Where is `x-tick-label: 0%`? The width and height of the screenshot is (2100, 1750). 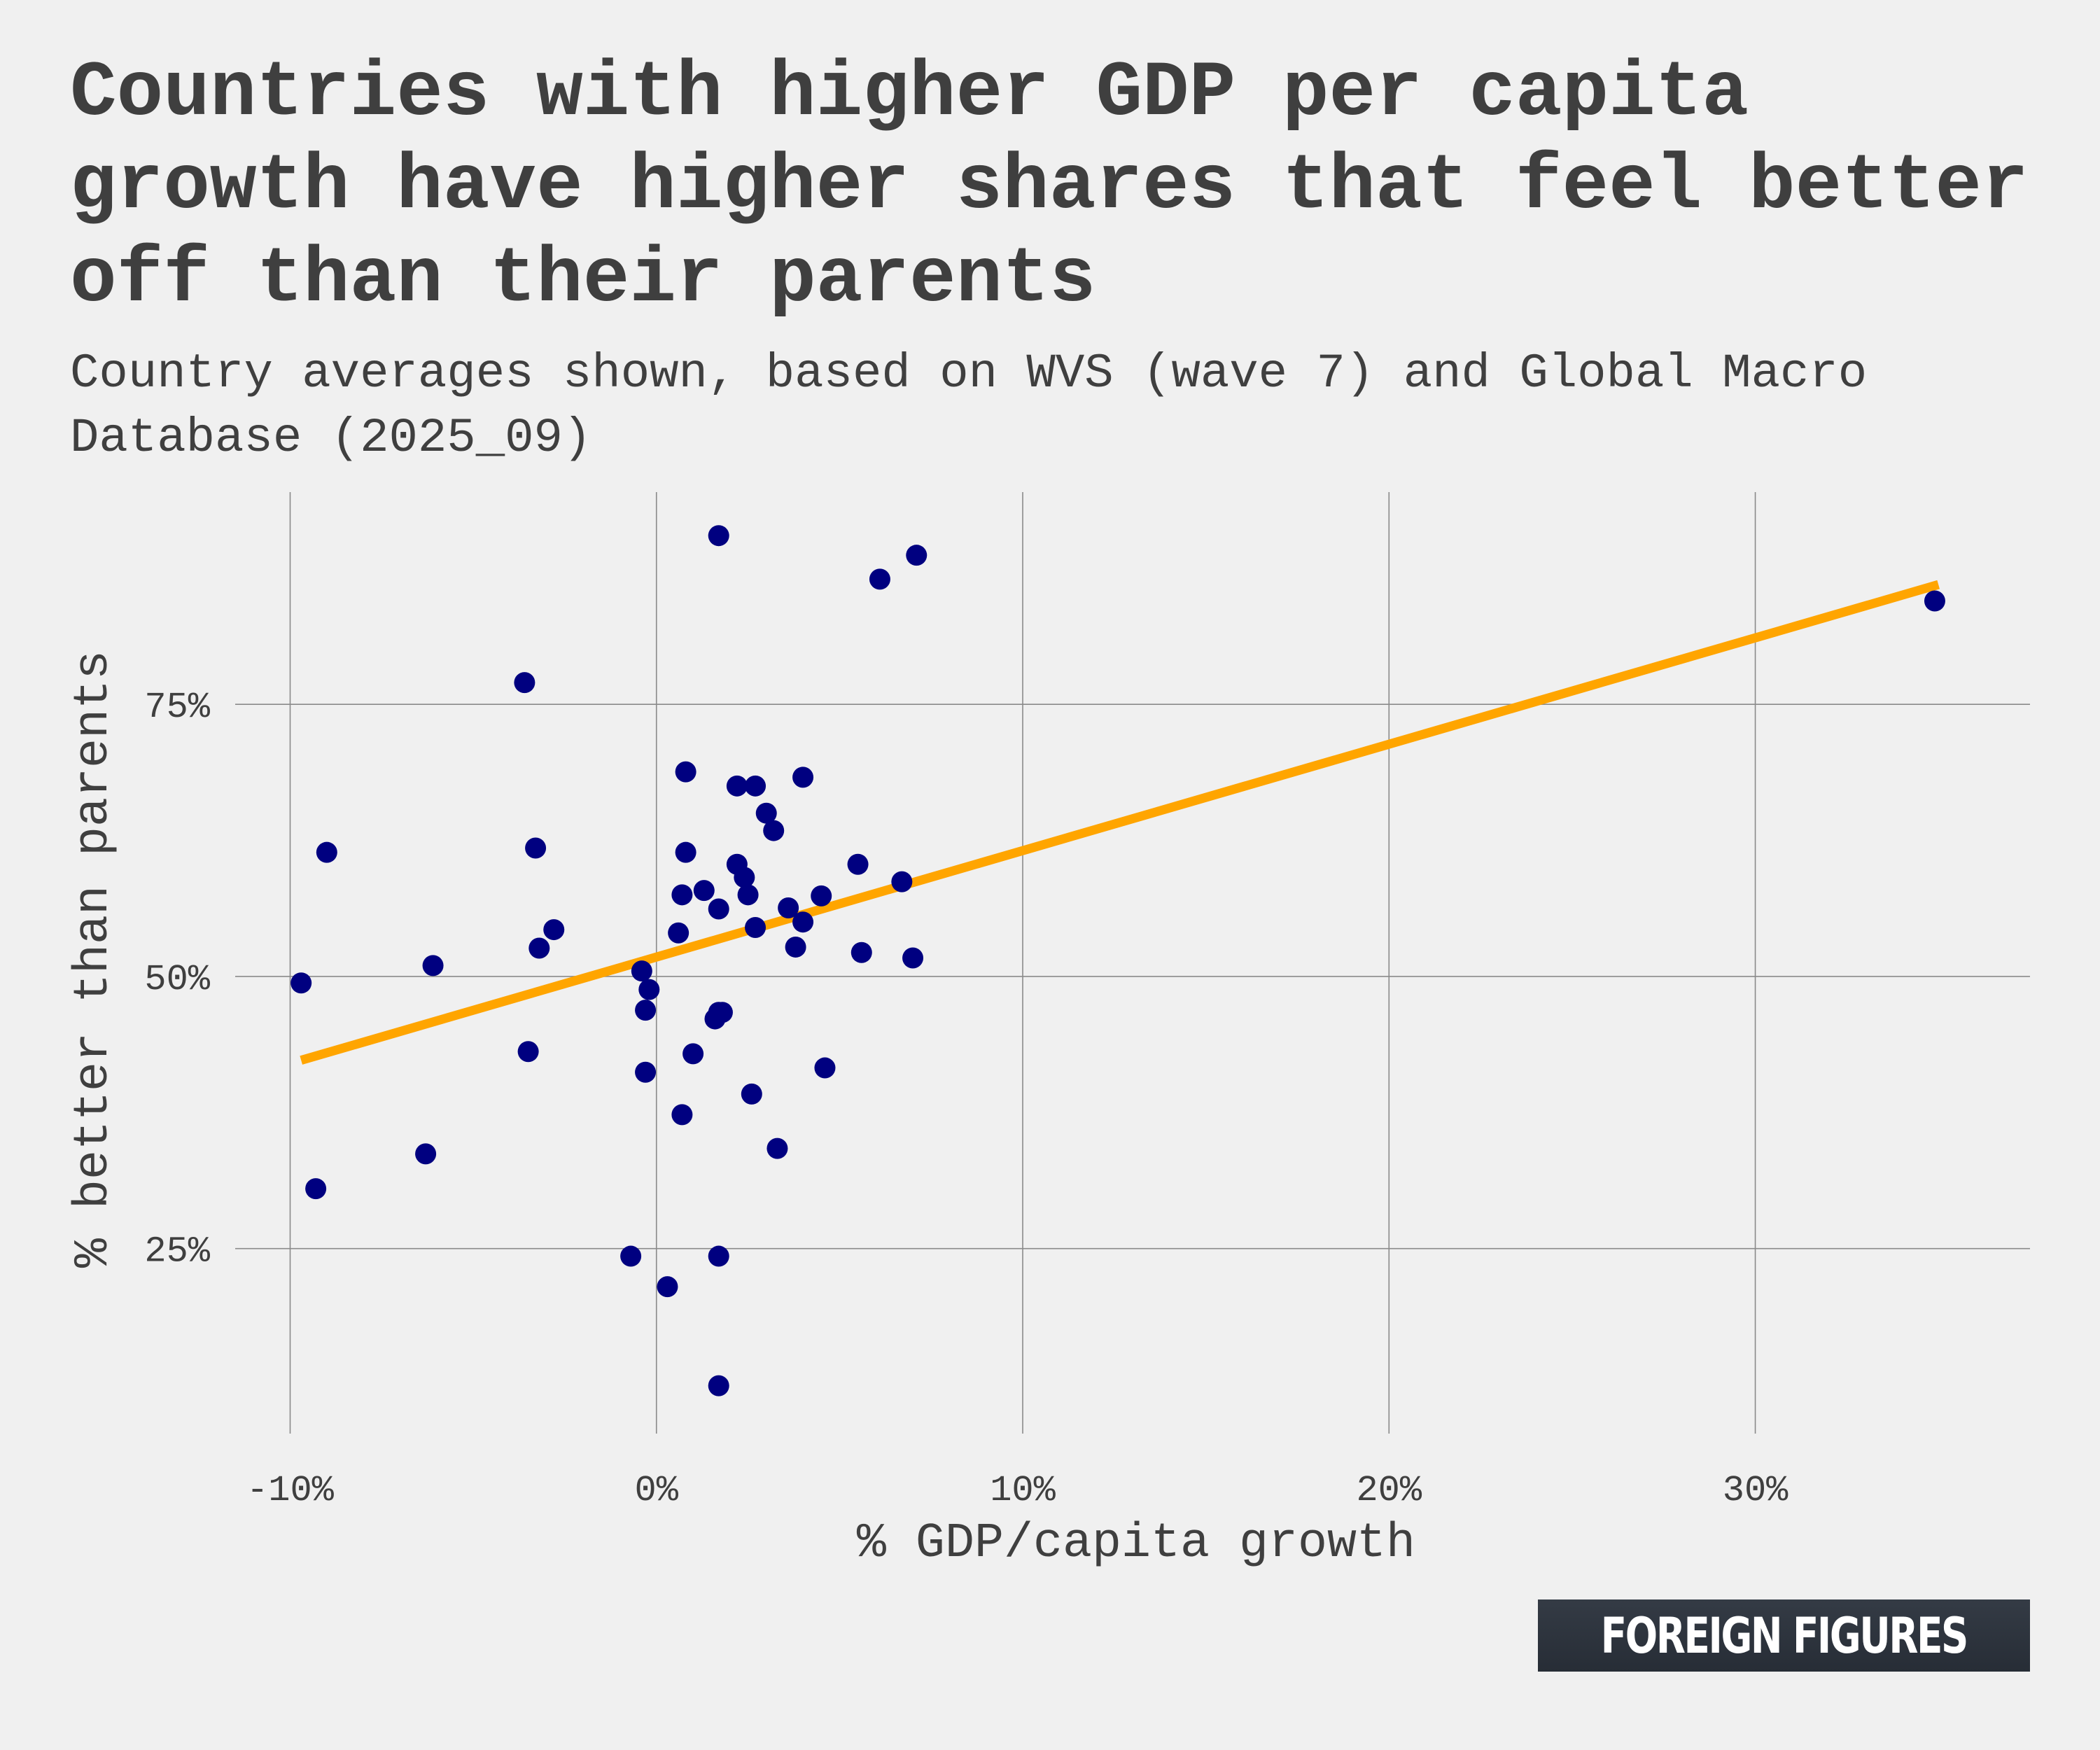
x-tick-label: 0% is located at coordinates (657, 1490).